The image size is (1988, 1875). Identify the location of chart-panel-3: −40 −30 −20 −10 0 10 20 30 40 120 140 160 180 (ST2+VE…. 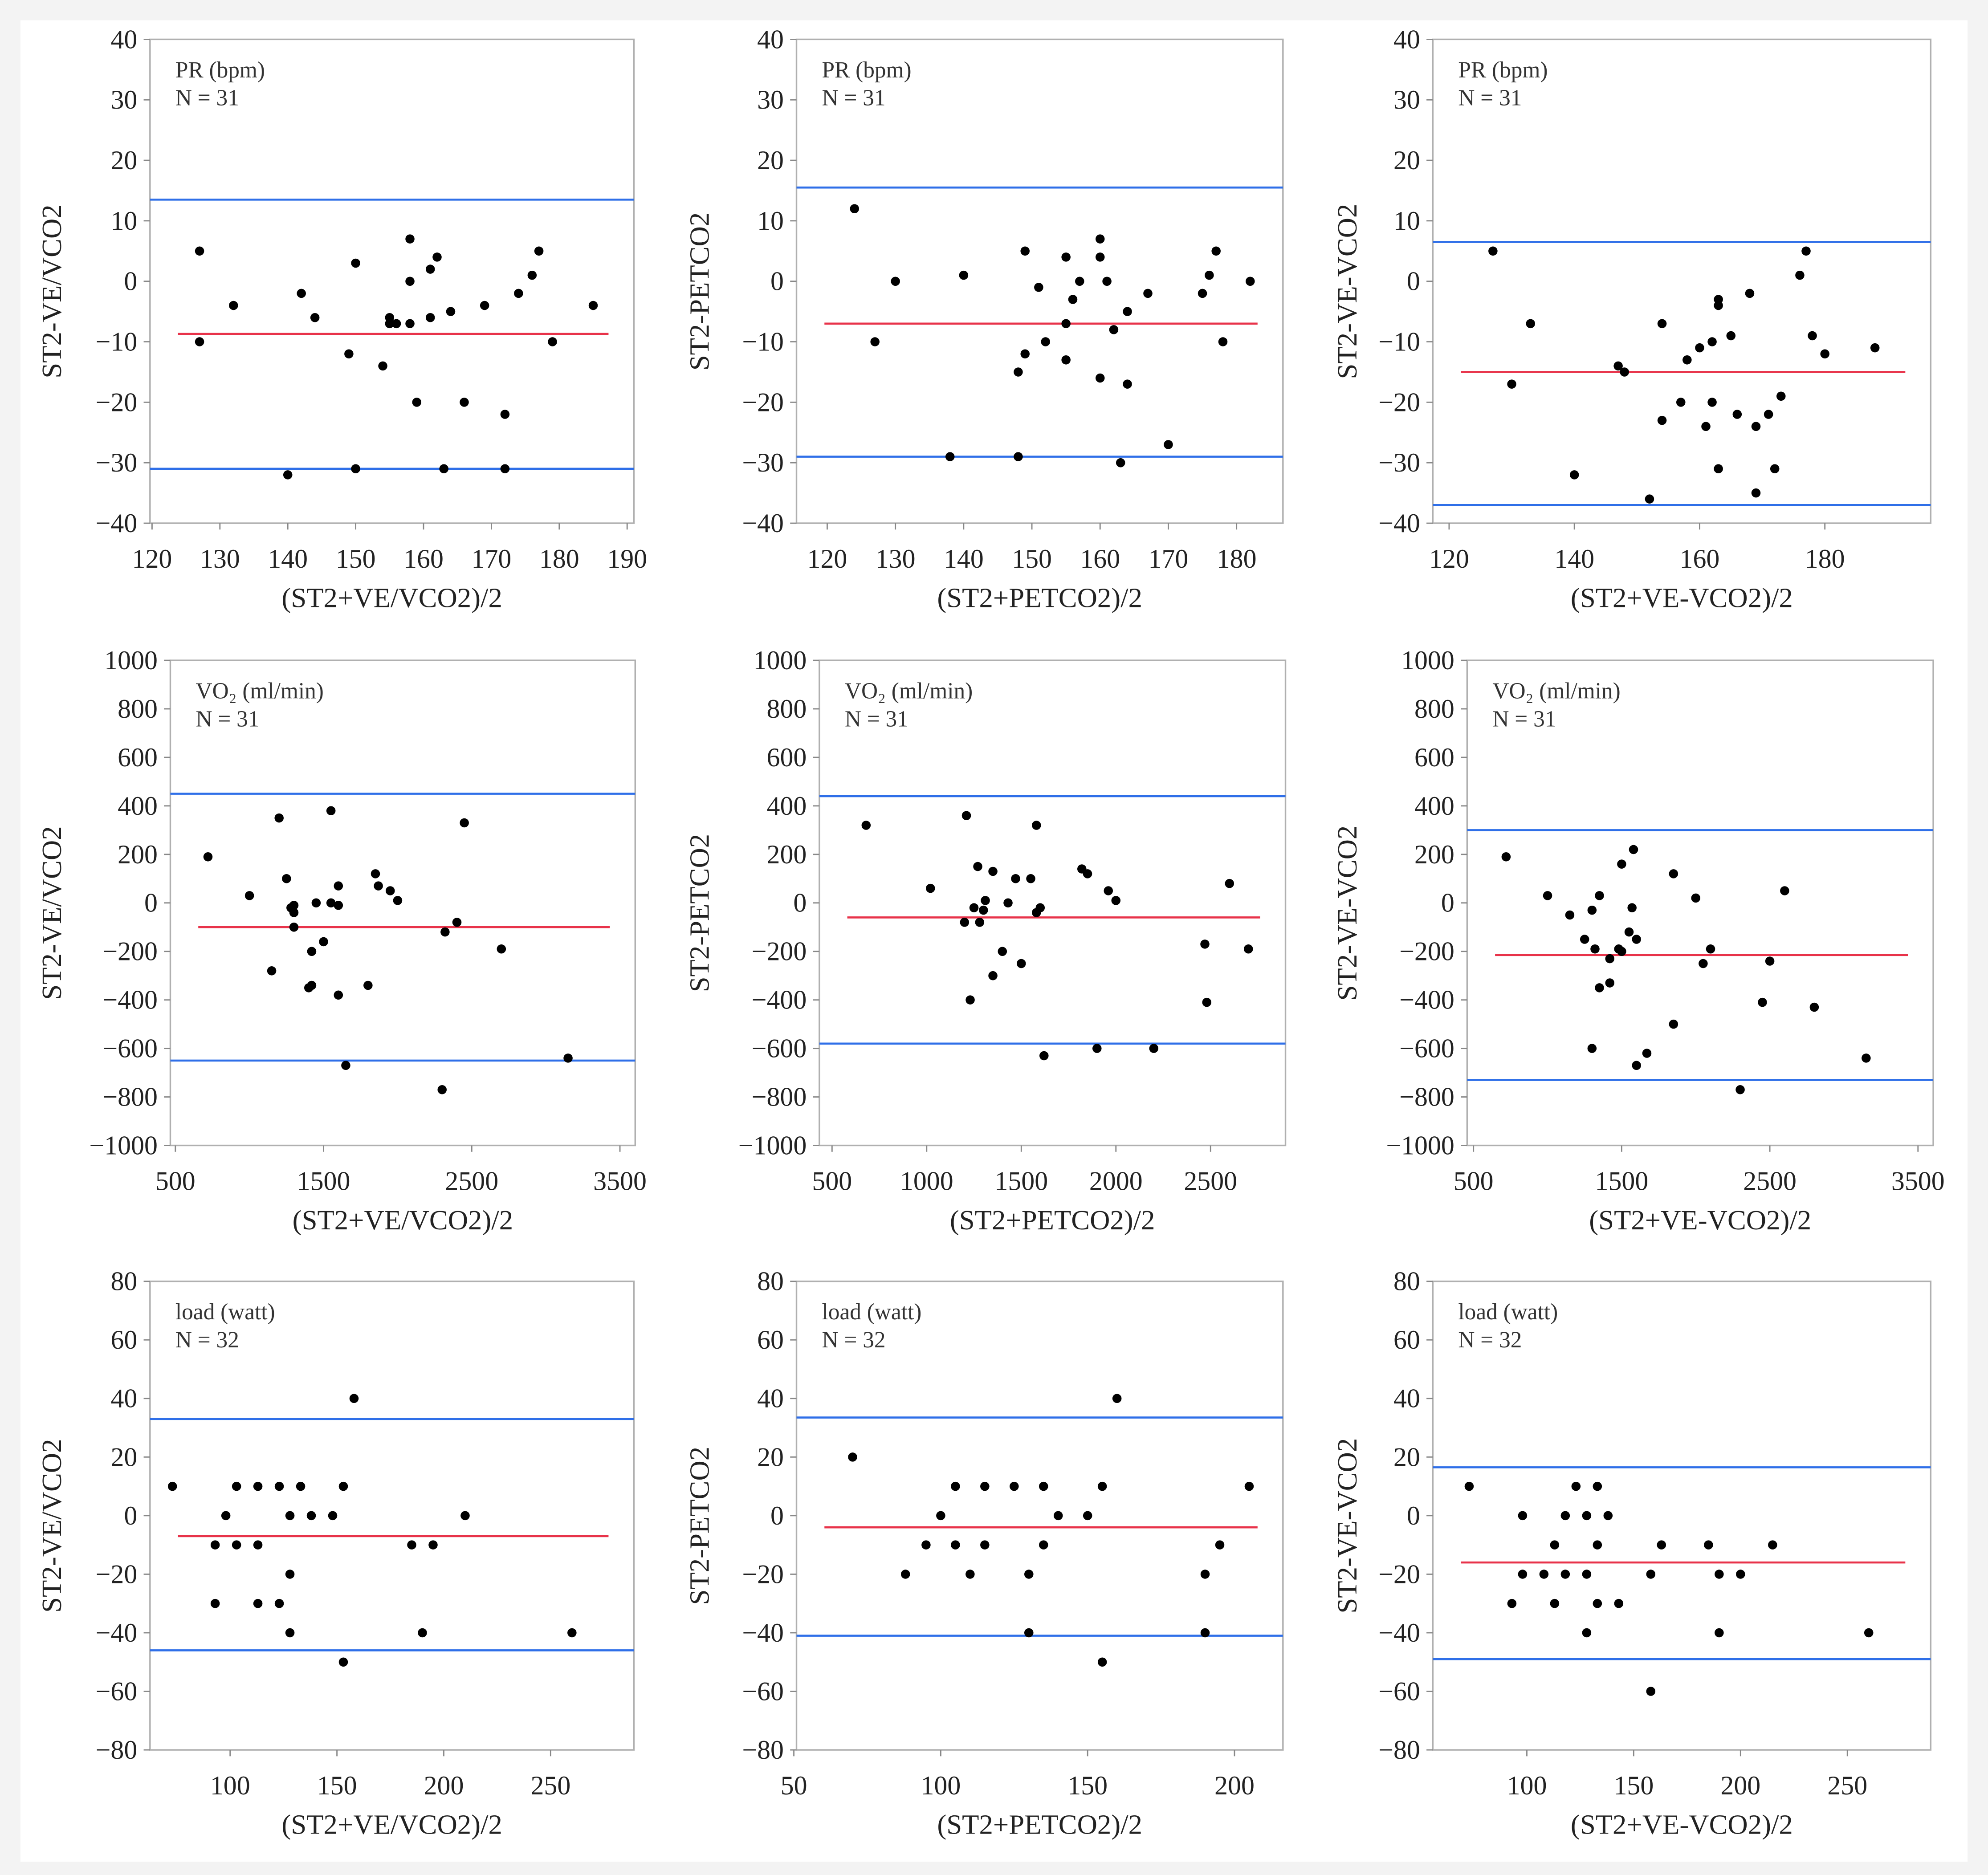
(1632, 318).